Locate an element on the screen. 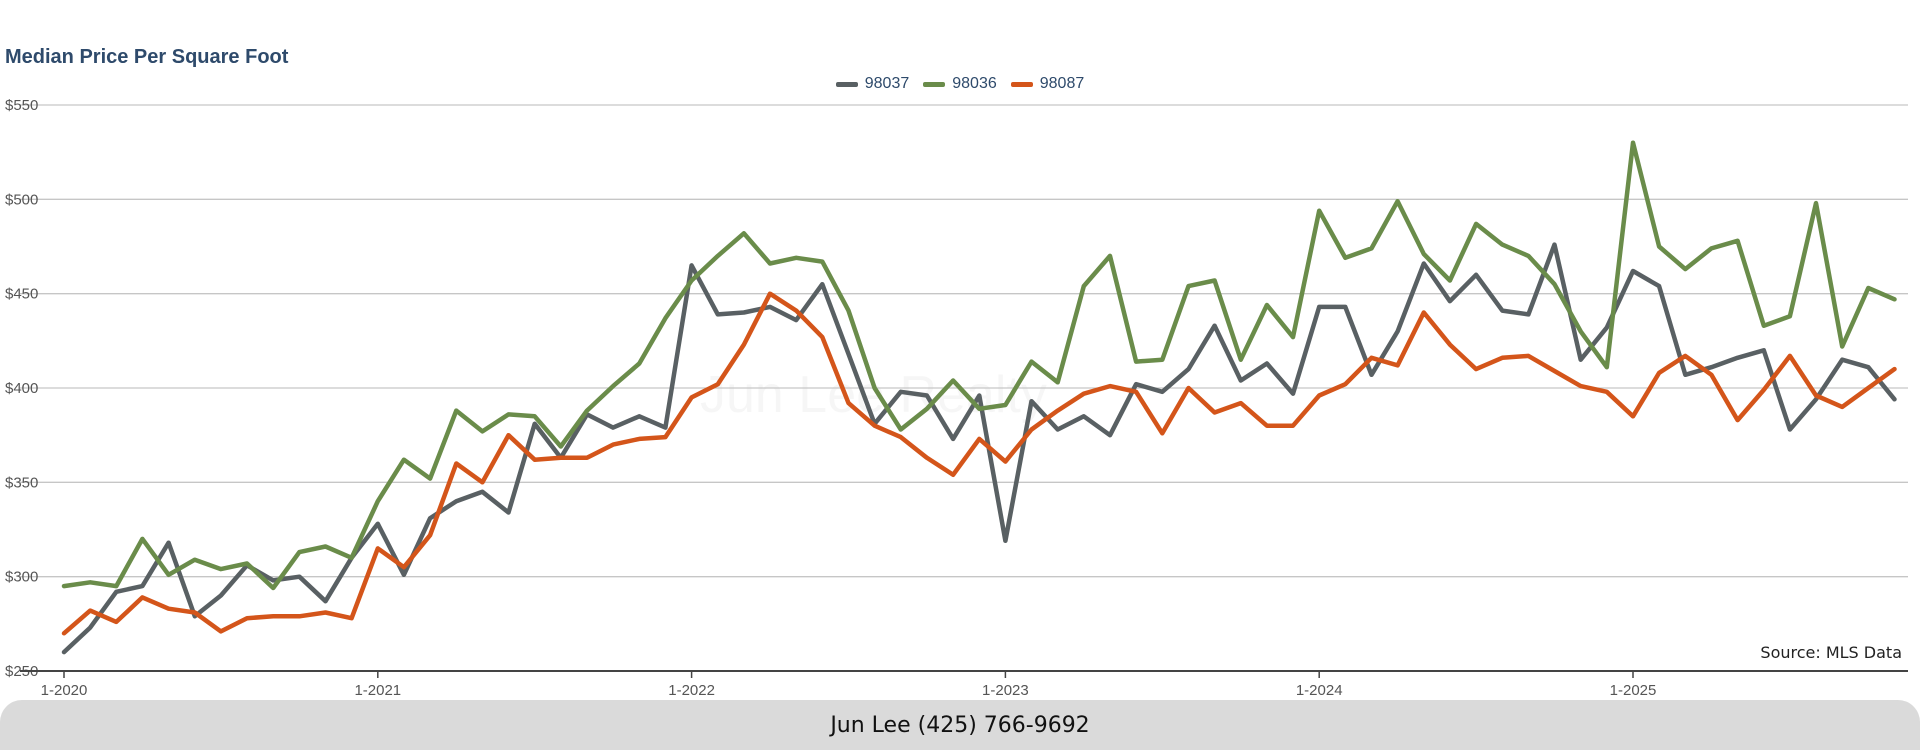  x-tick-label: 1-2020 is located at coordinates (64, 690).